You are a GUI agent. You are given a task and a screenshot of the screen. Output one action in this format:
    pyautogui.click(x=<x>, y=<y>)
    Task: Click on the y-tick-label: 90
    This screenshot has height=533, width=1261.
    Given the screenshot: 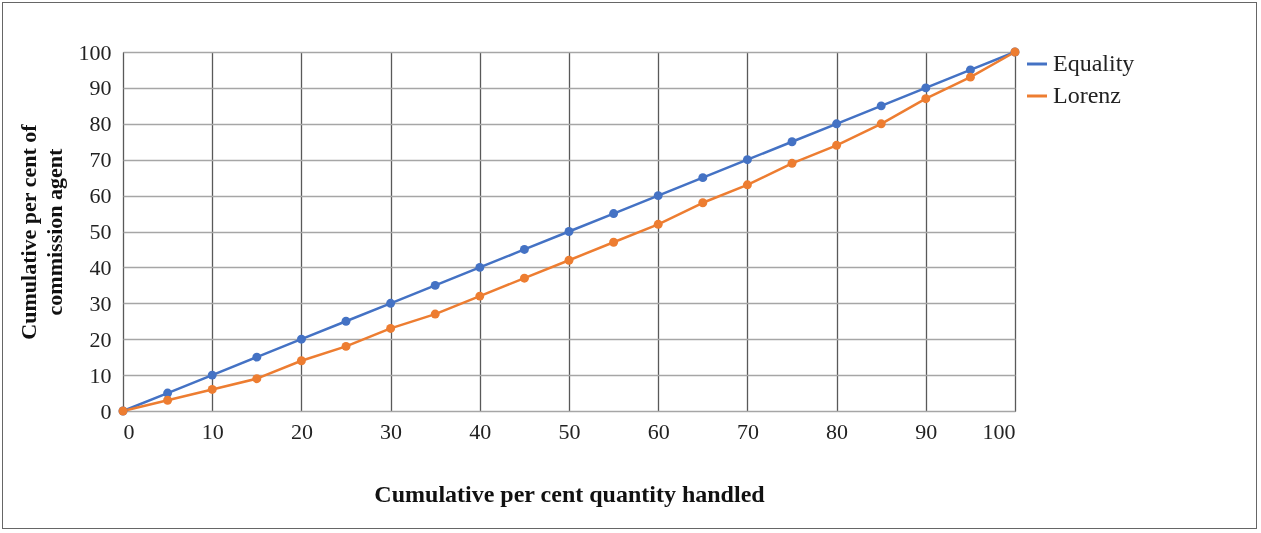 What is the action you would take?
    pyautogui.click(x=100, y=88)
    